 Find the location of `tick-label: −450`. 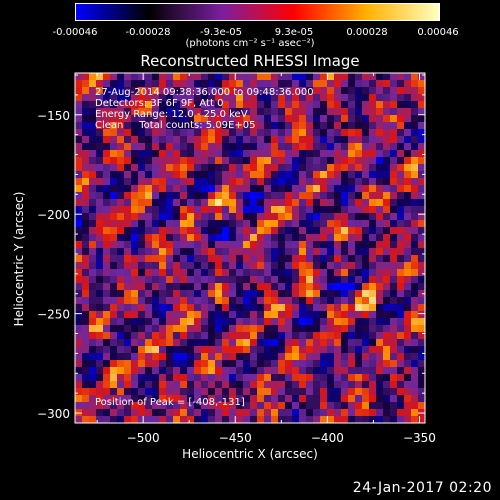

tick-label: −450 is located at coordinates (235, 438).